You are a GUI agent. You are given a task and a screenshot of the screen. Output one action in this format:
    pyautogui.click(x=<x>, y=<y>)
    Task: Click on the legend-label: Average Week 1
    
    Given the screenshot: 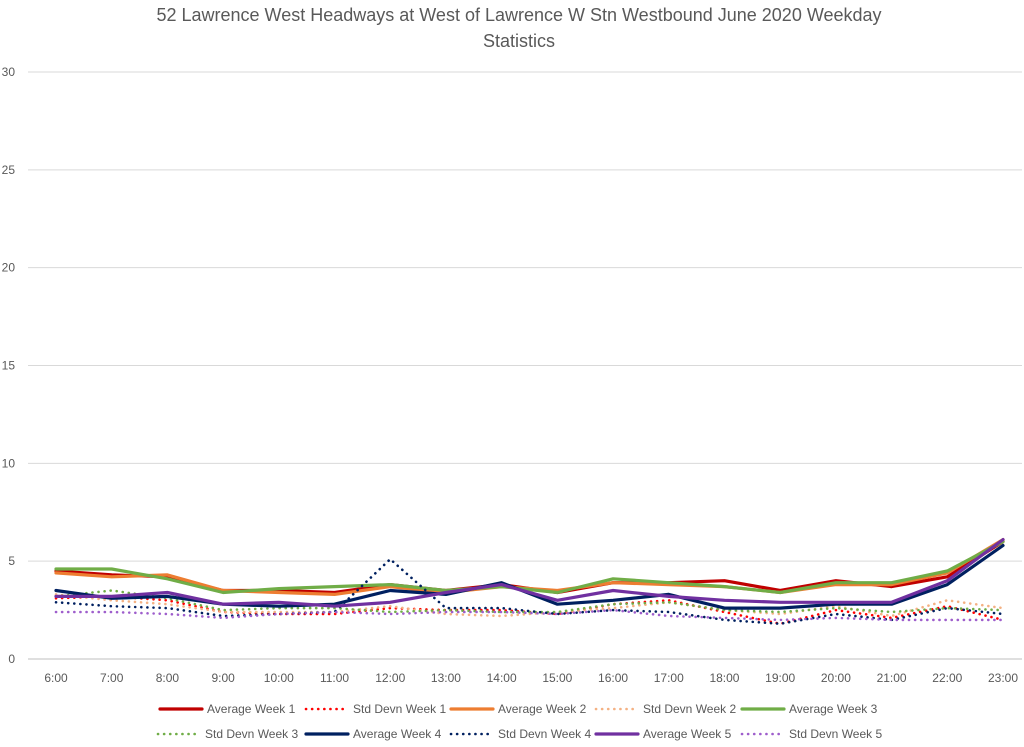 What is the action you would take?
    pyautogui.click(x=251, y=709)
    